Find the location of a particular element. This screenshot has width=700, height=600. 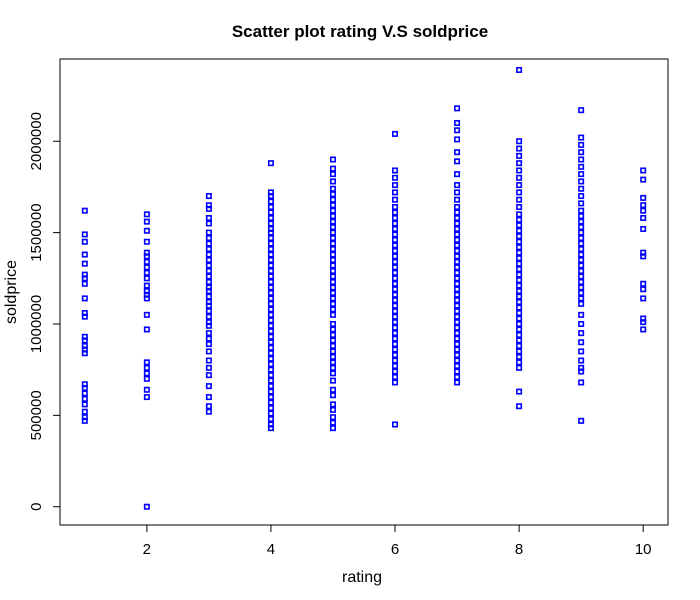

y-axis-label: soldprice is located at coordinates (11, 292).